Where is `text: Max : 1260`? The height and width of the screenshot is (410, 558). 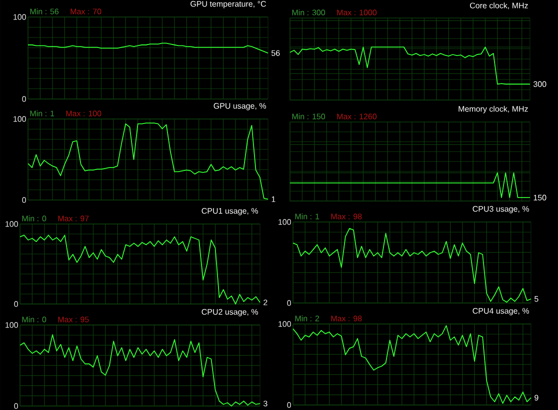
text: Max : 1260 is located at coordinates (357, 117).